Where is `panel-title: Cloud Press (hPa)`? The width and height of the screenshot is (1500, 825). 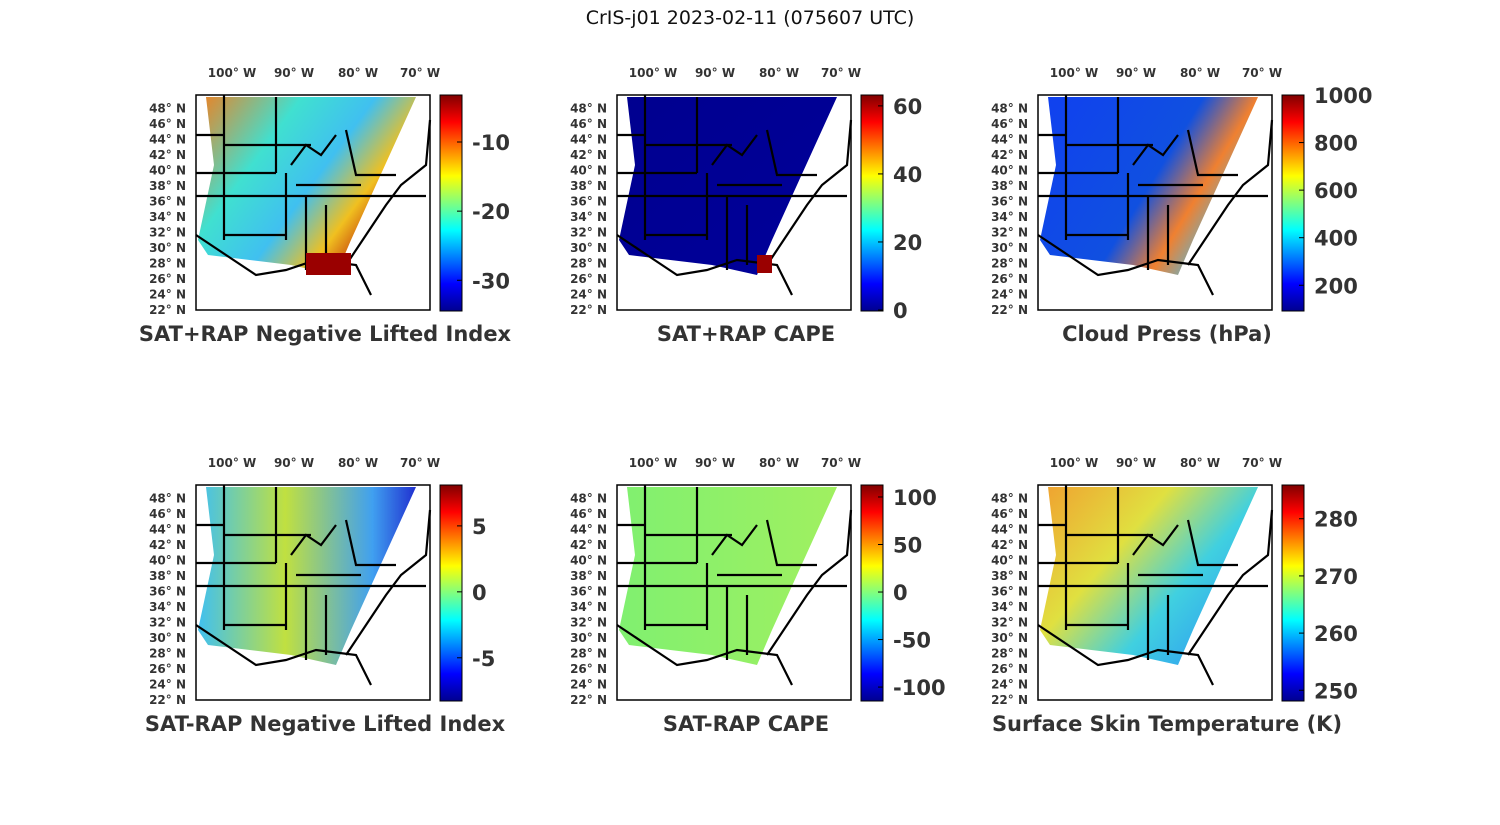 panel-title: Cloud Press (hPa) is located at coordinates (1167, 334).